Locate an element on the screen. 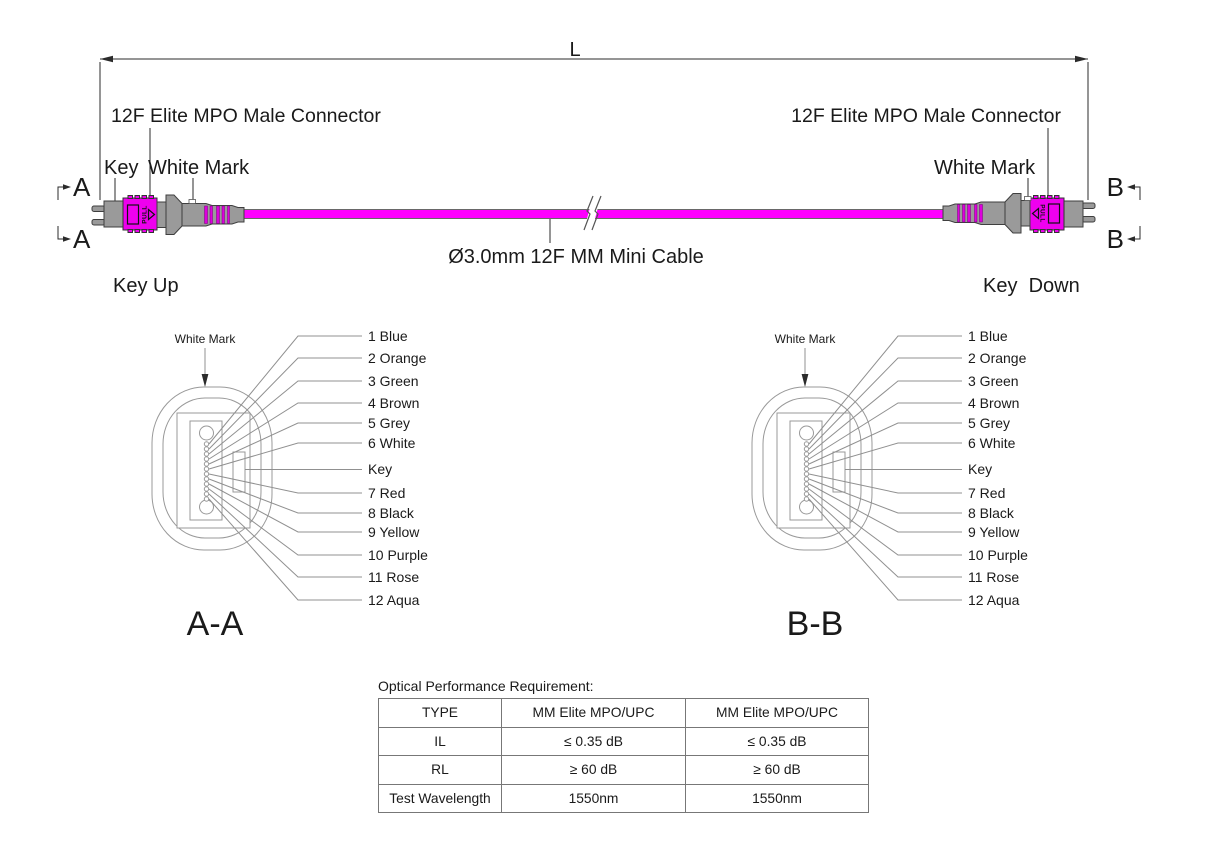 This screenshot has height=858, width=1214. section-markers: A A B B is located at coordinates (599, 213).